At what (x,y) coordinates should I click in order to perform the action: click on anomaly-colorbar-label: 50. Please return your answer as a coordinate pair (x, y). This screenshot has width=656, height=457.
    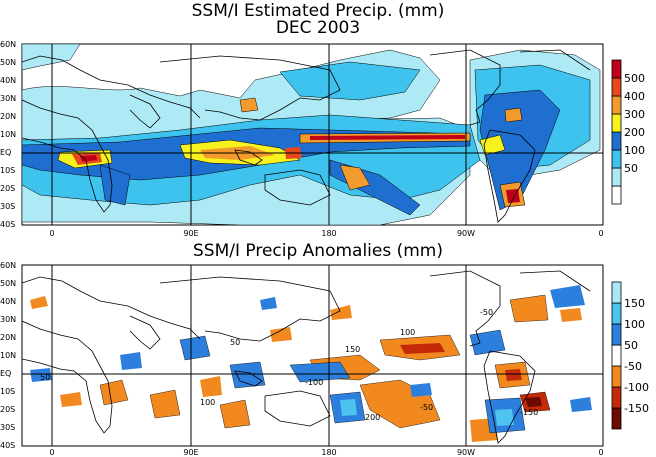
    Looking at the image, I should click on (631, 345).